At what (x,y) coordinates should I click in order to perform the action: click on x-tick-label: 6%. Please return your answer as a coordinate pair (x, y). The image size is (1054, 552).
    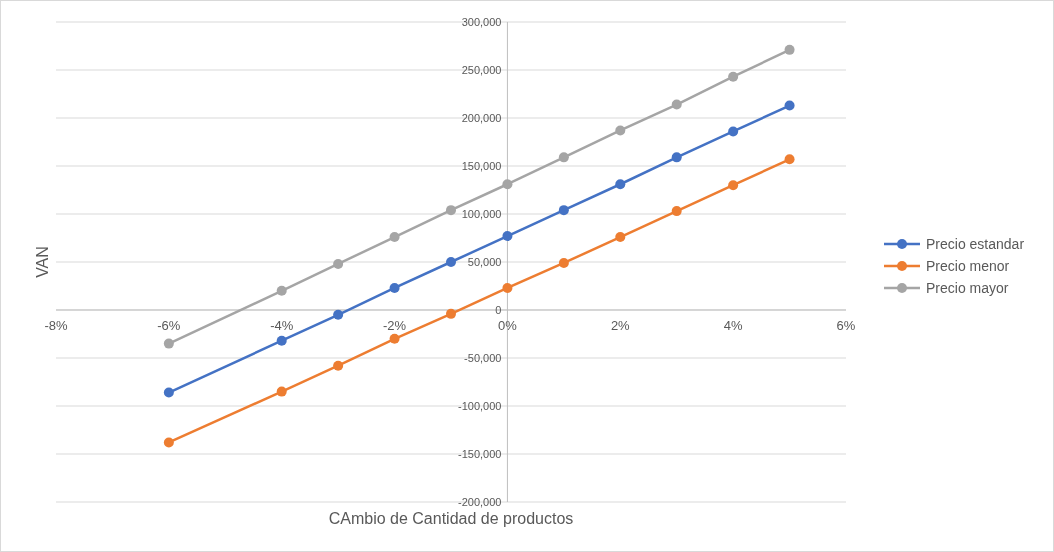
    Looking at the image, I should click on (846, 325).